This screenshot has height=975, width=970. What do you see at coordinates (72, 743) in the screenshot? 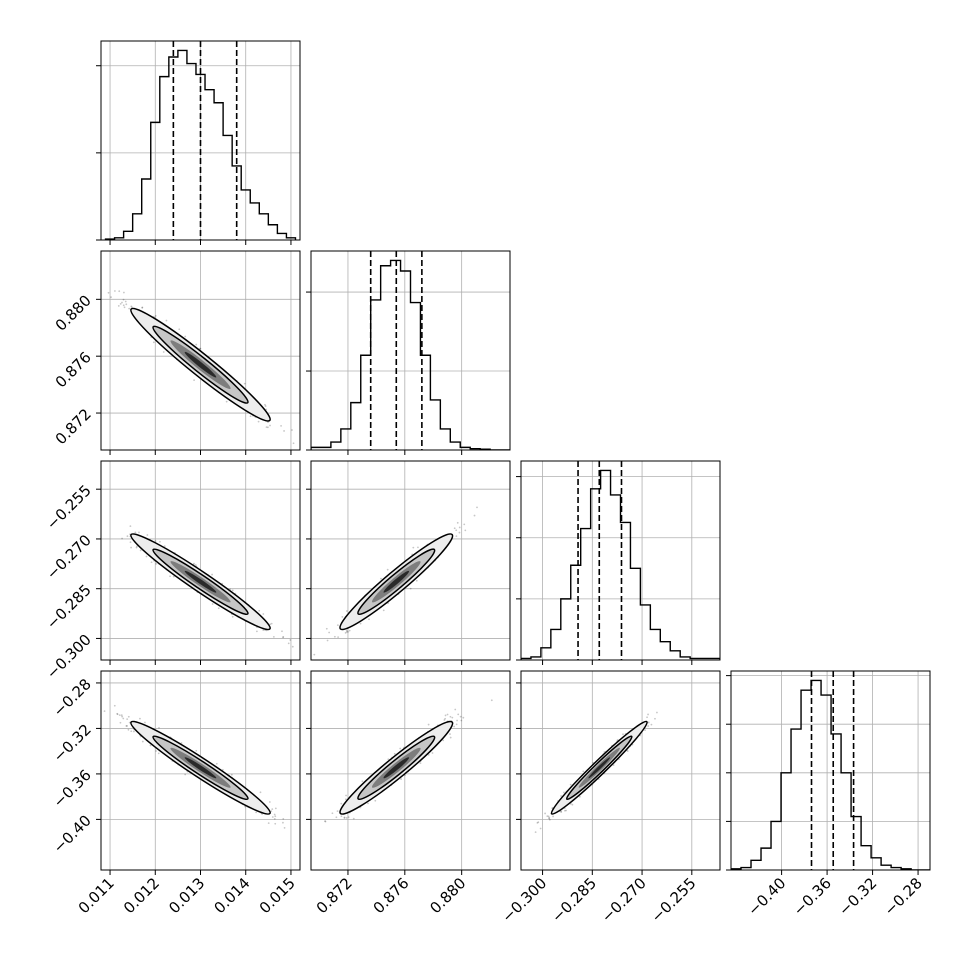
I see `y-tick-label: −0.32` at bounding box center [72, 743].